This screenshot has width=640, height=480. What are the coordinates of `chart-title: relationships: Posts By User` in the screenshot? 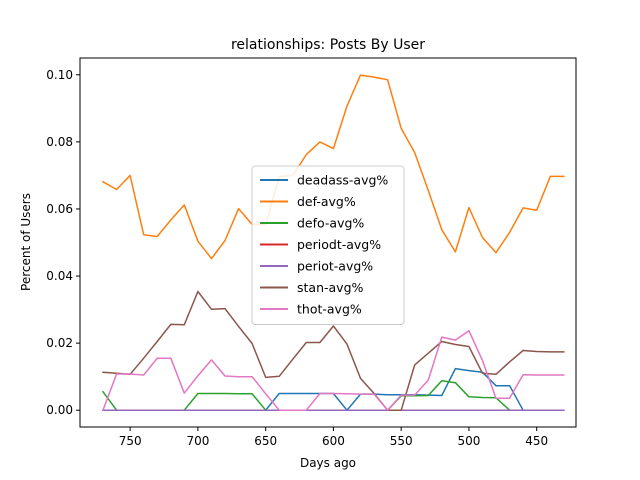 It's located at (328, 45).